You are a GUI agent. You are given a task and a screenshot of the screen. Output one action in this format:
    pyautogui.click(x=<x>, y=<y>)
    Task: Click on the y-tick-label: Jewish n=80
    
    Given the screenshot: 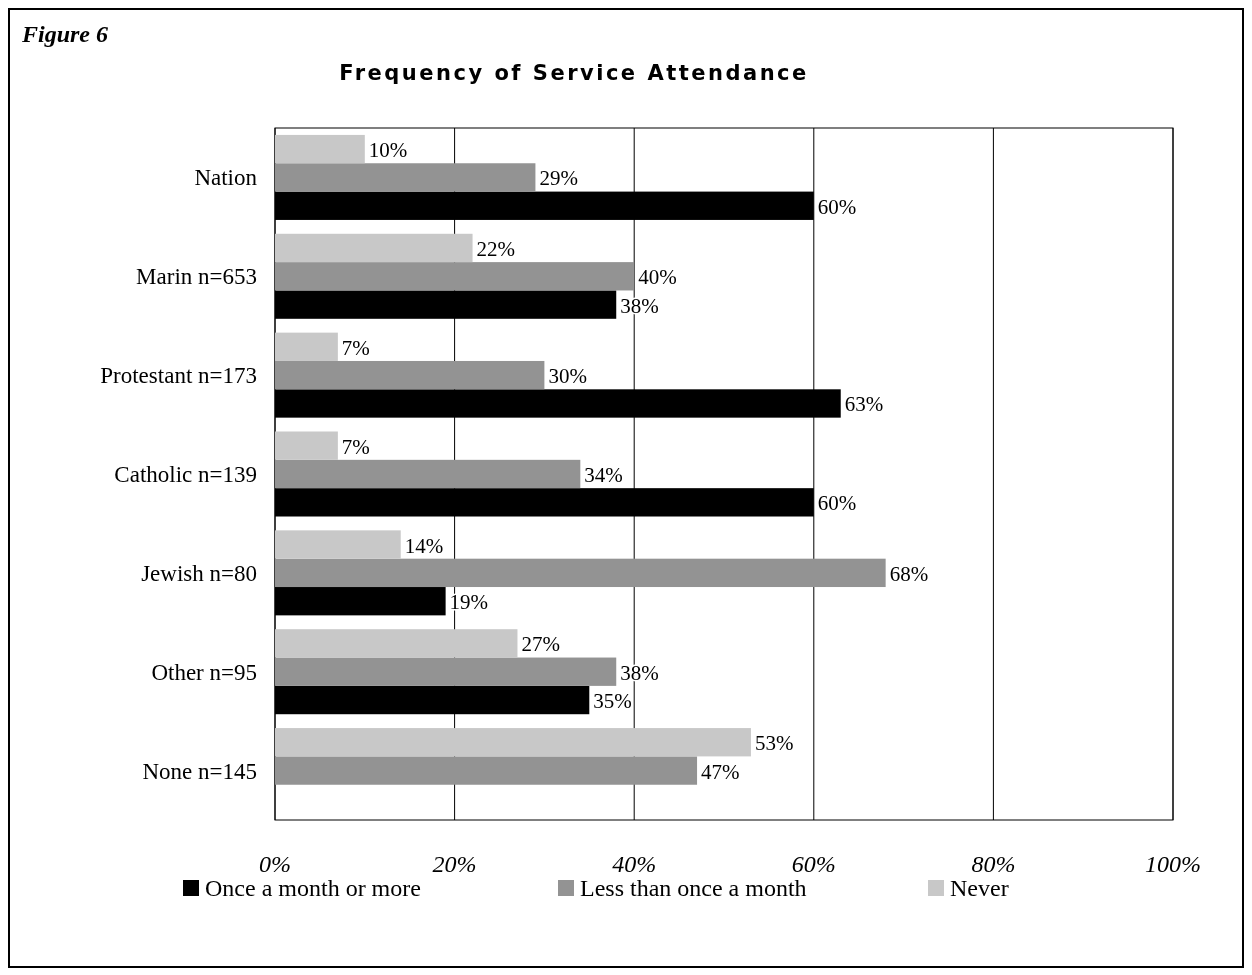 What is the action you would take?
    pyautogui.click(x=199, y=573)
    